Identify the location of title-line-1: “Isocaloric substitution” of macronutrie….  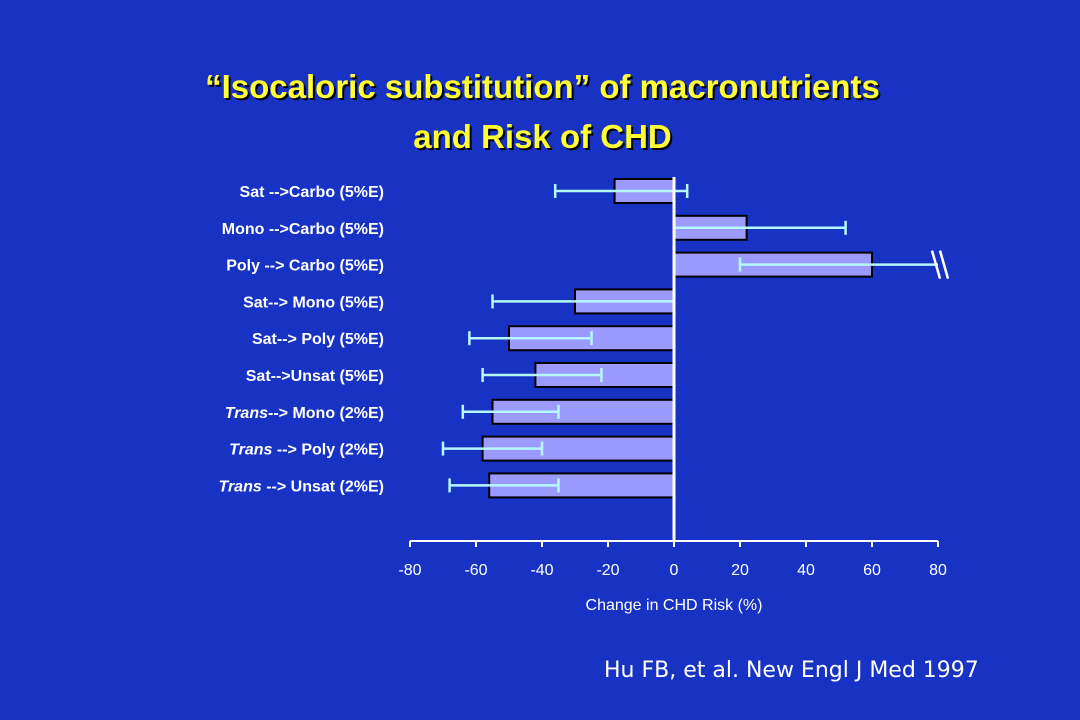
(542, 86).